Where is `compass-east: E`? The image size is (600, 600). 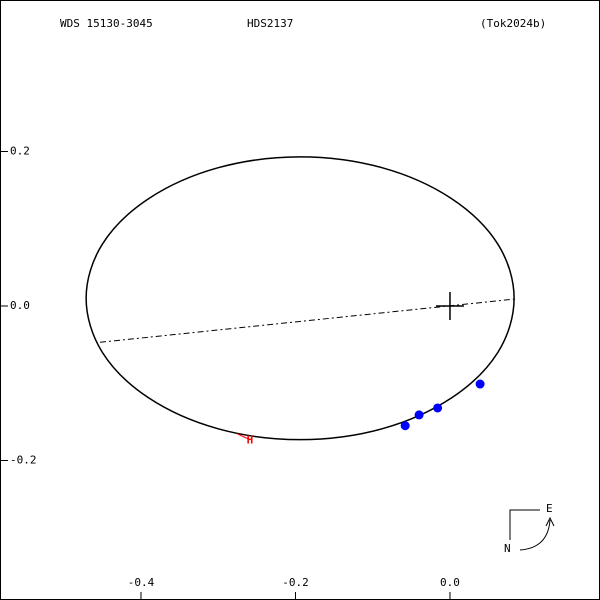 compass-east: E is located at coordinates (549, 508).